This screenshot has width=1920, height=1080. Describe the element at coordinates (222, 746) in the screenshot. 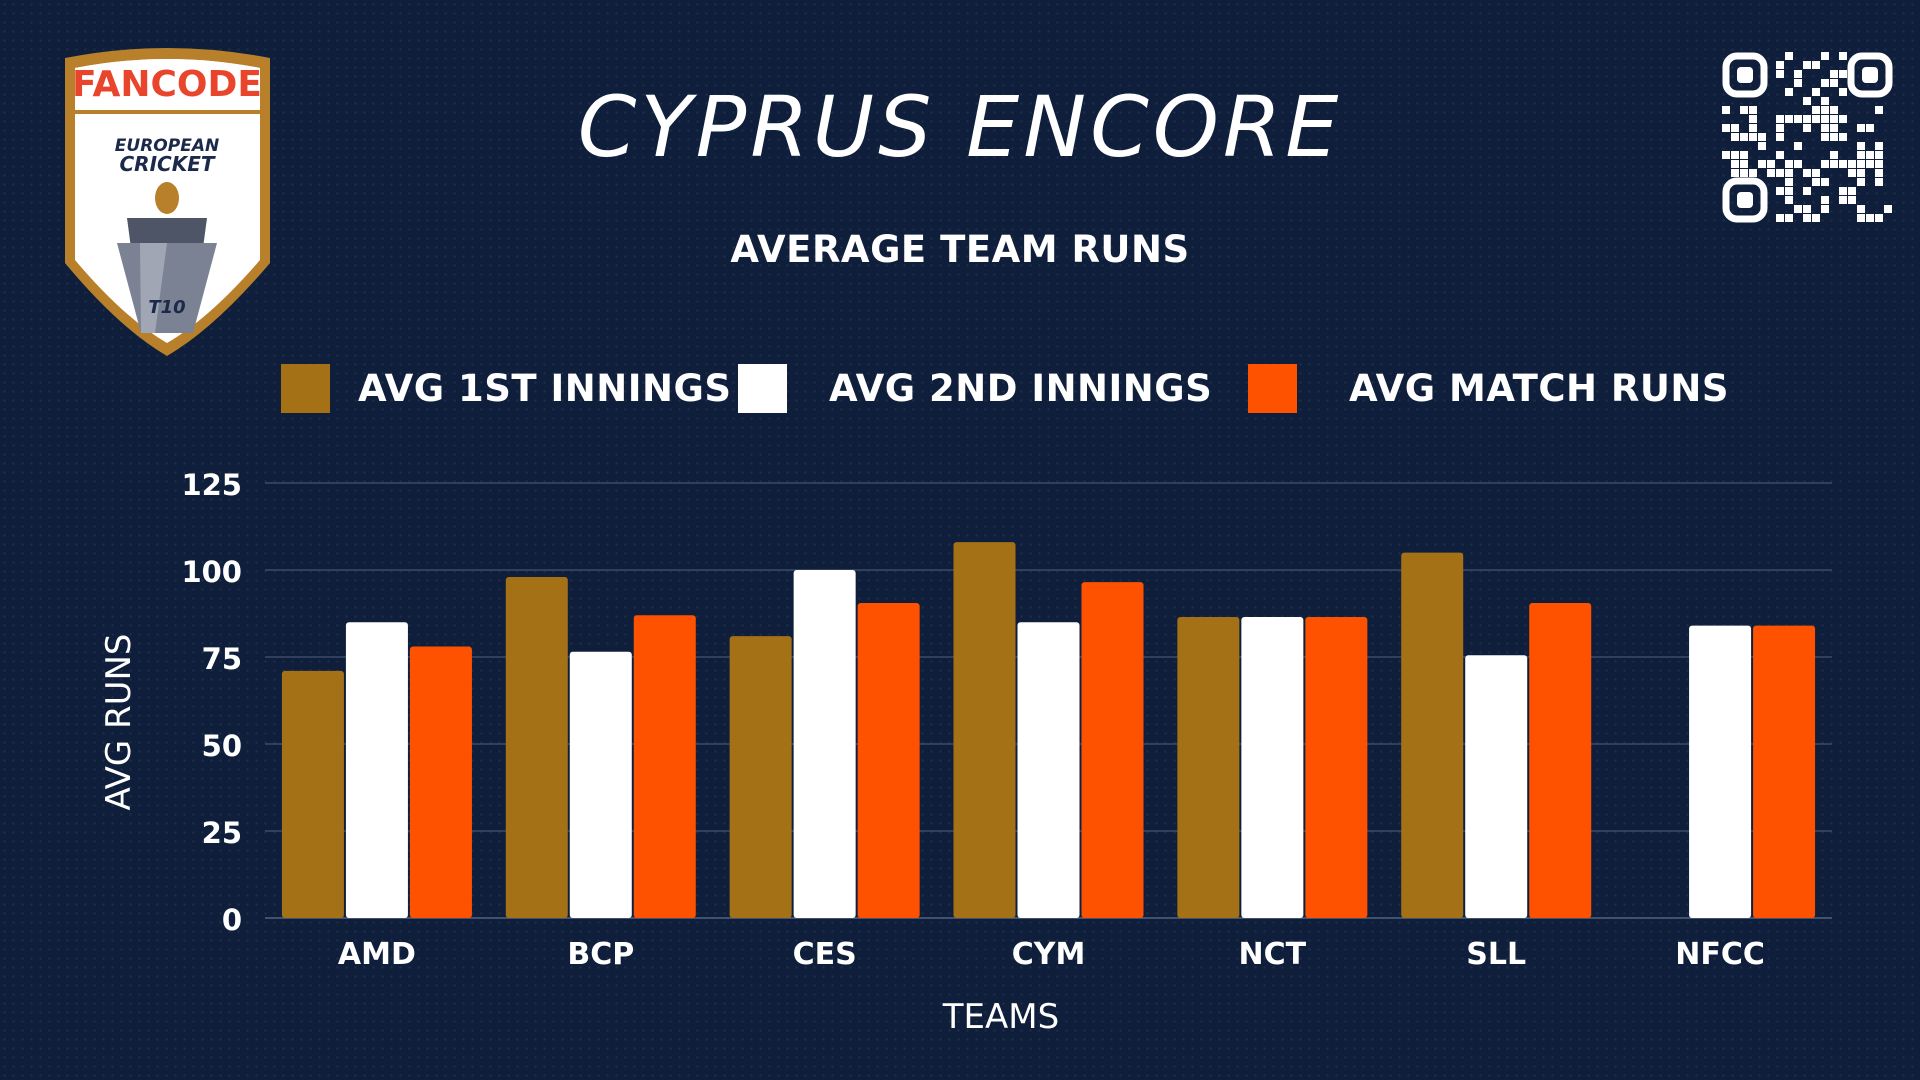

I see `y-tick-label: 50` at that location.